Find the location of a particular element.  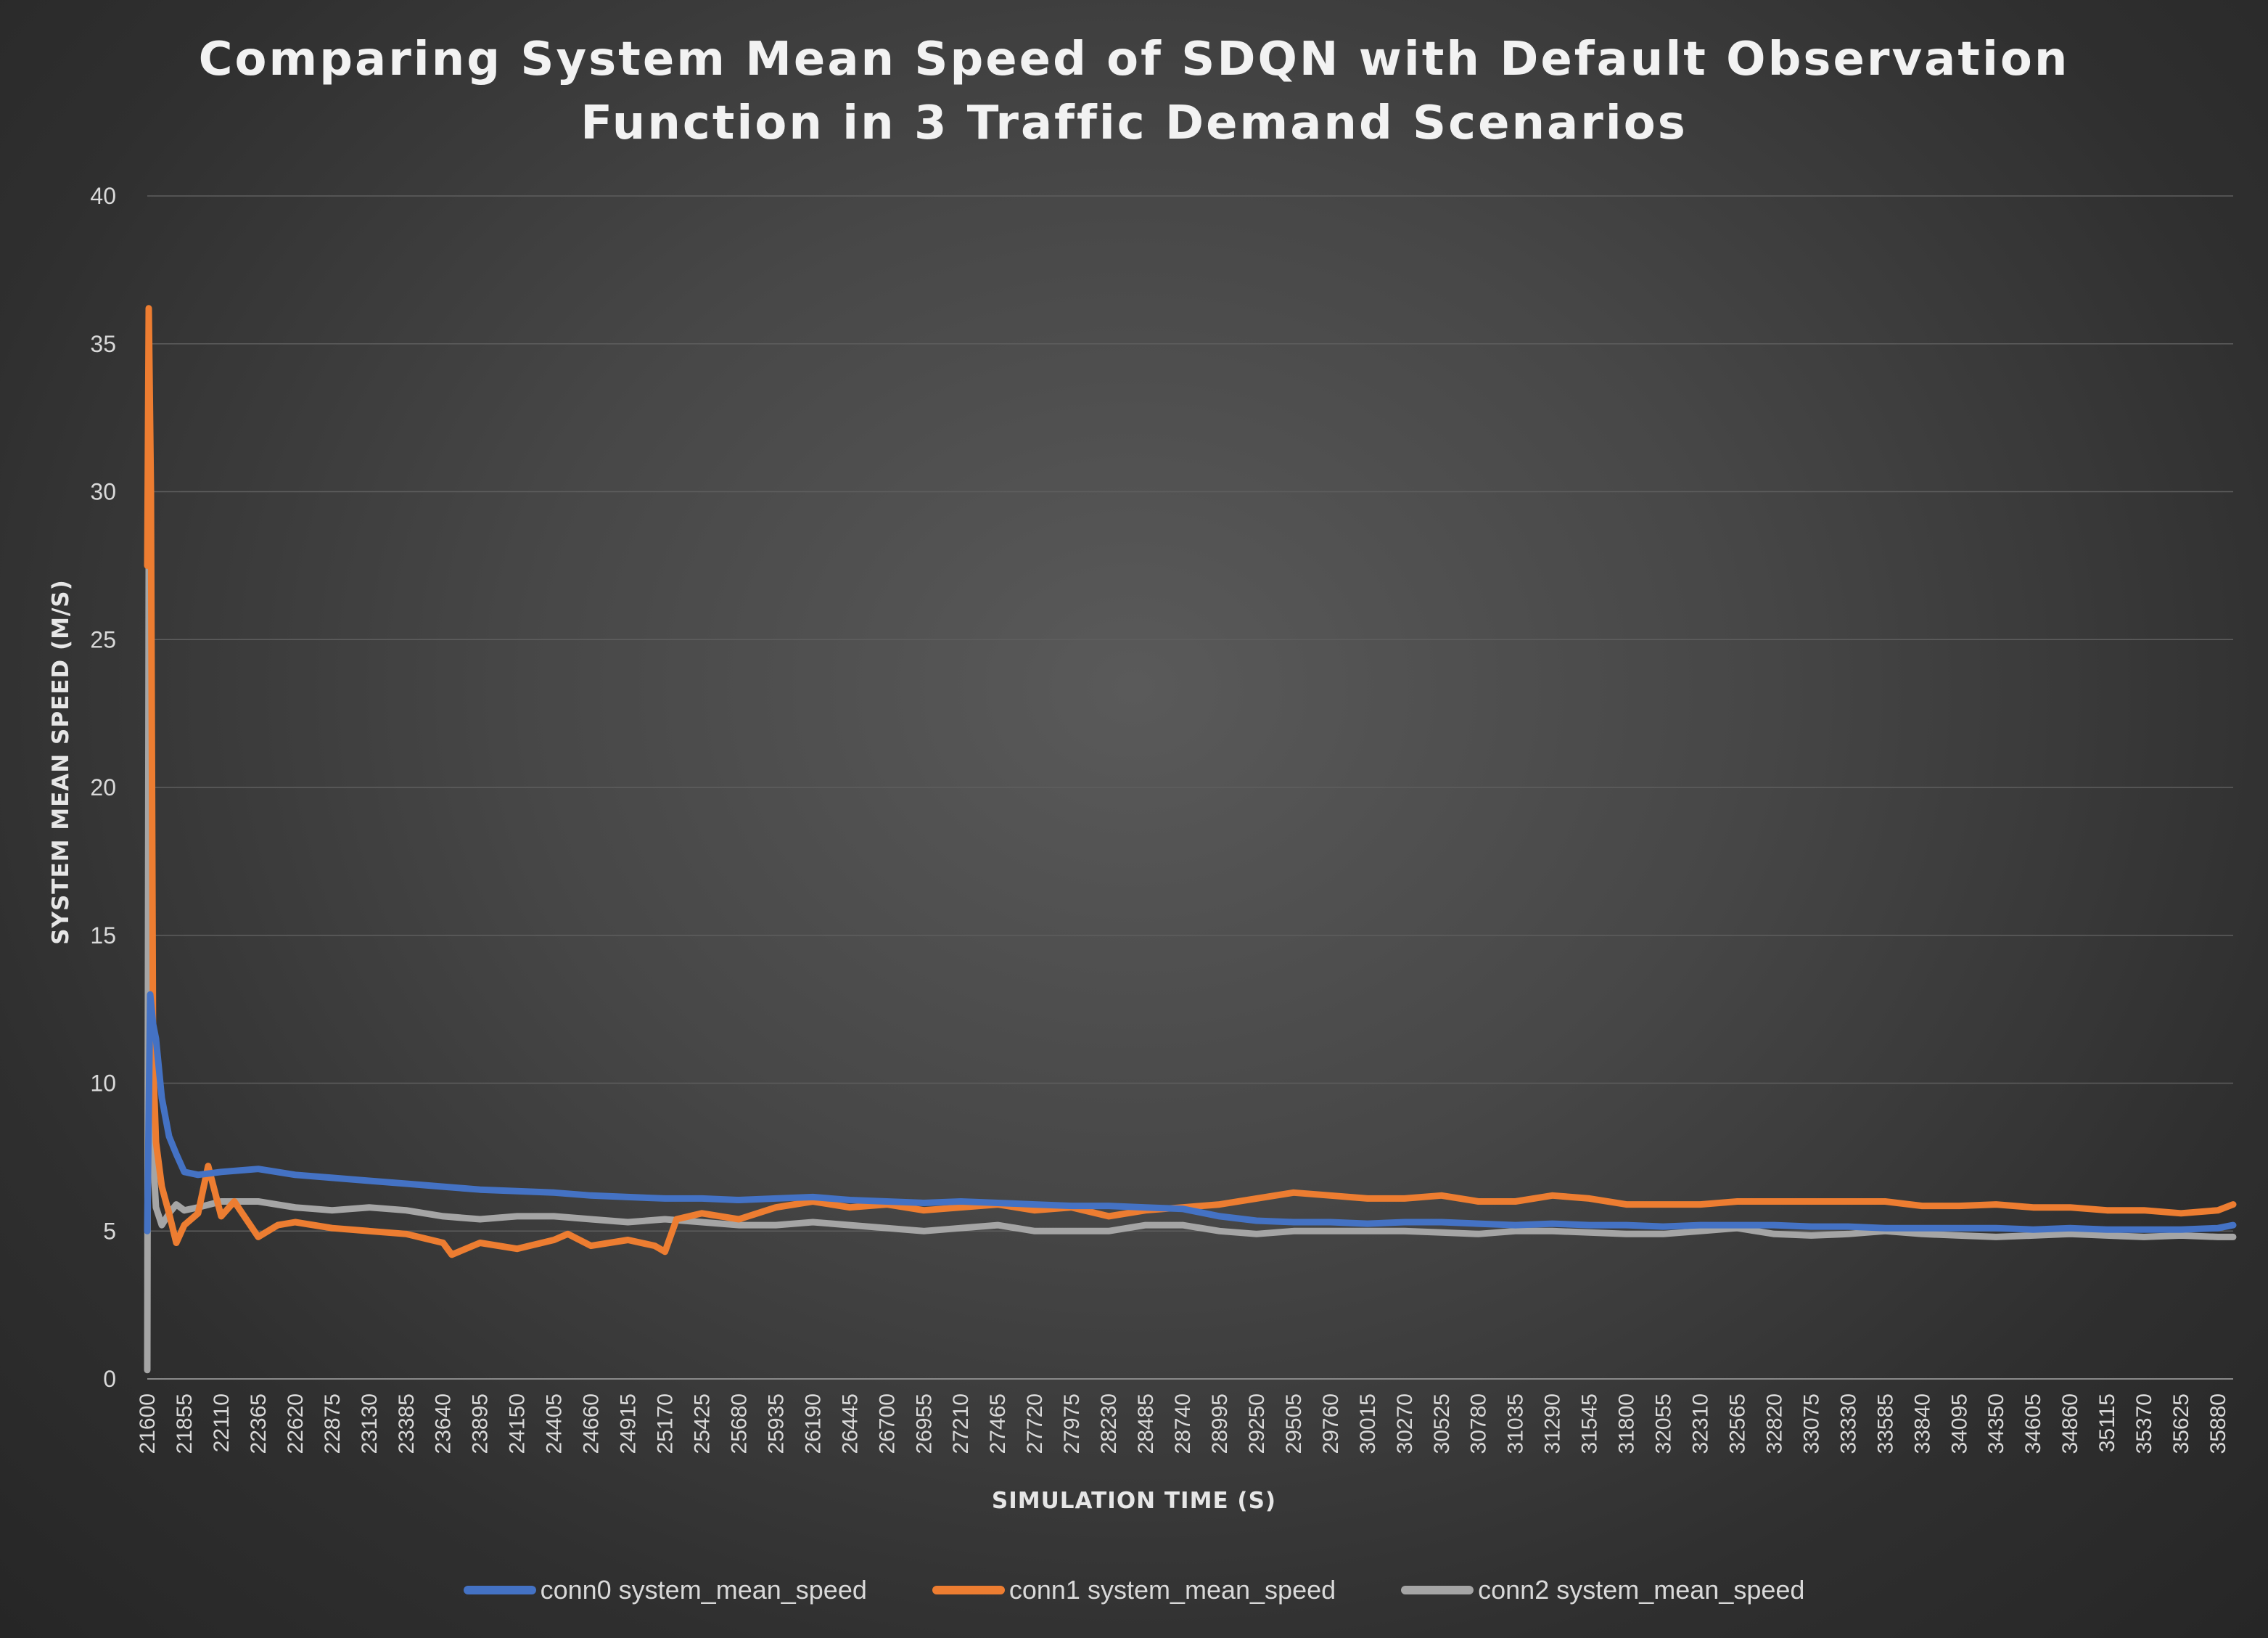

legend-item-1: conn1 system_mean_speed is located at coordinates (1134, 1590).